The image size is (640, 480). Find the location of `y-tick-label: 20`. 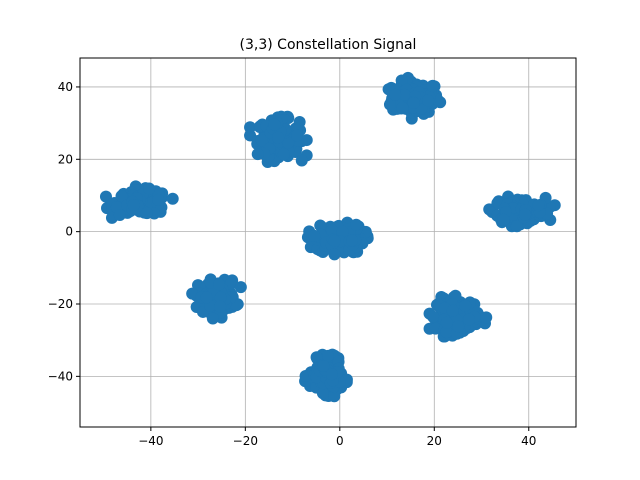

y-tick-label: 20 is located at coordinates (65, 159).